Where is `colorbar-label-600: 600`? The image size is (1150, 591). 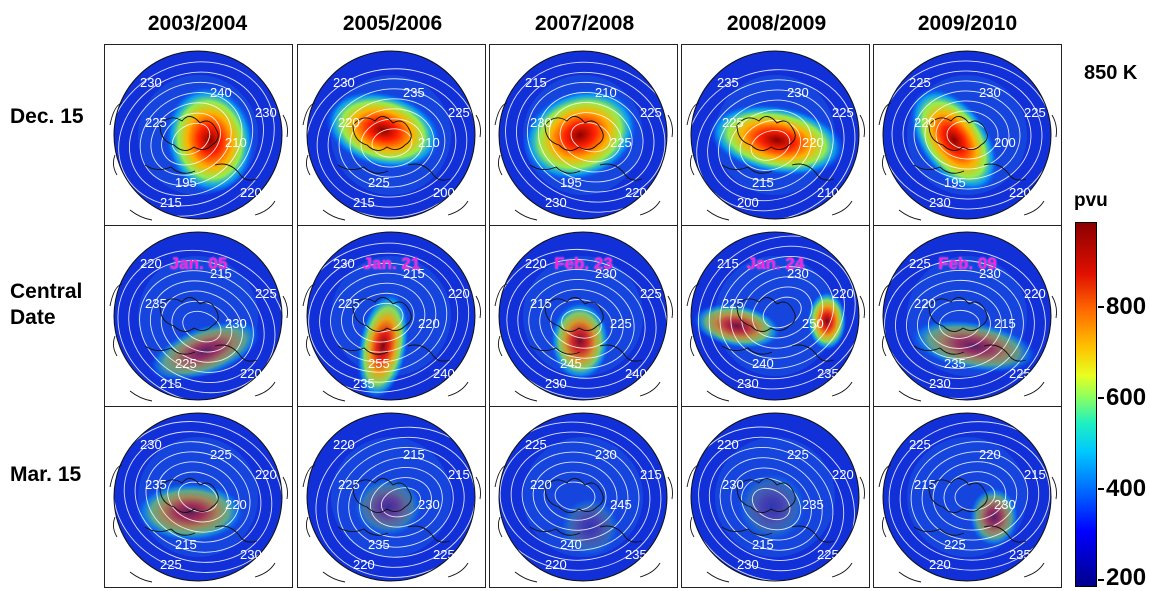 colorbar-label-600: 600 is located at coordinates (1126, 397).